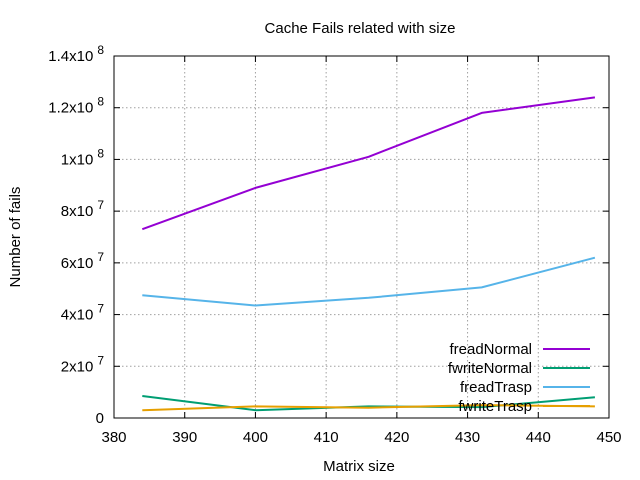 This screenshot has width=640, height=480. What do you see at coordinates (490, 349) in the screenshot?
I see `legend-label-freadNormal: freadNormal` at bounding box center [490, 349].